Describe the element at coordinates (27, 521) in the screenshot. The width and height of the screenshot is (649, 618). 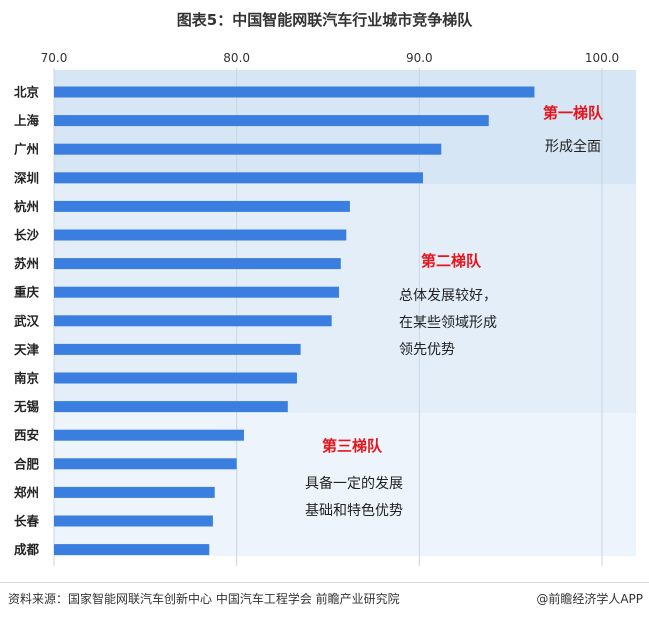
I see `category-label: 长春` at that location.